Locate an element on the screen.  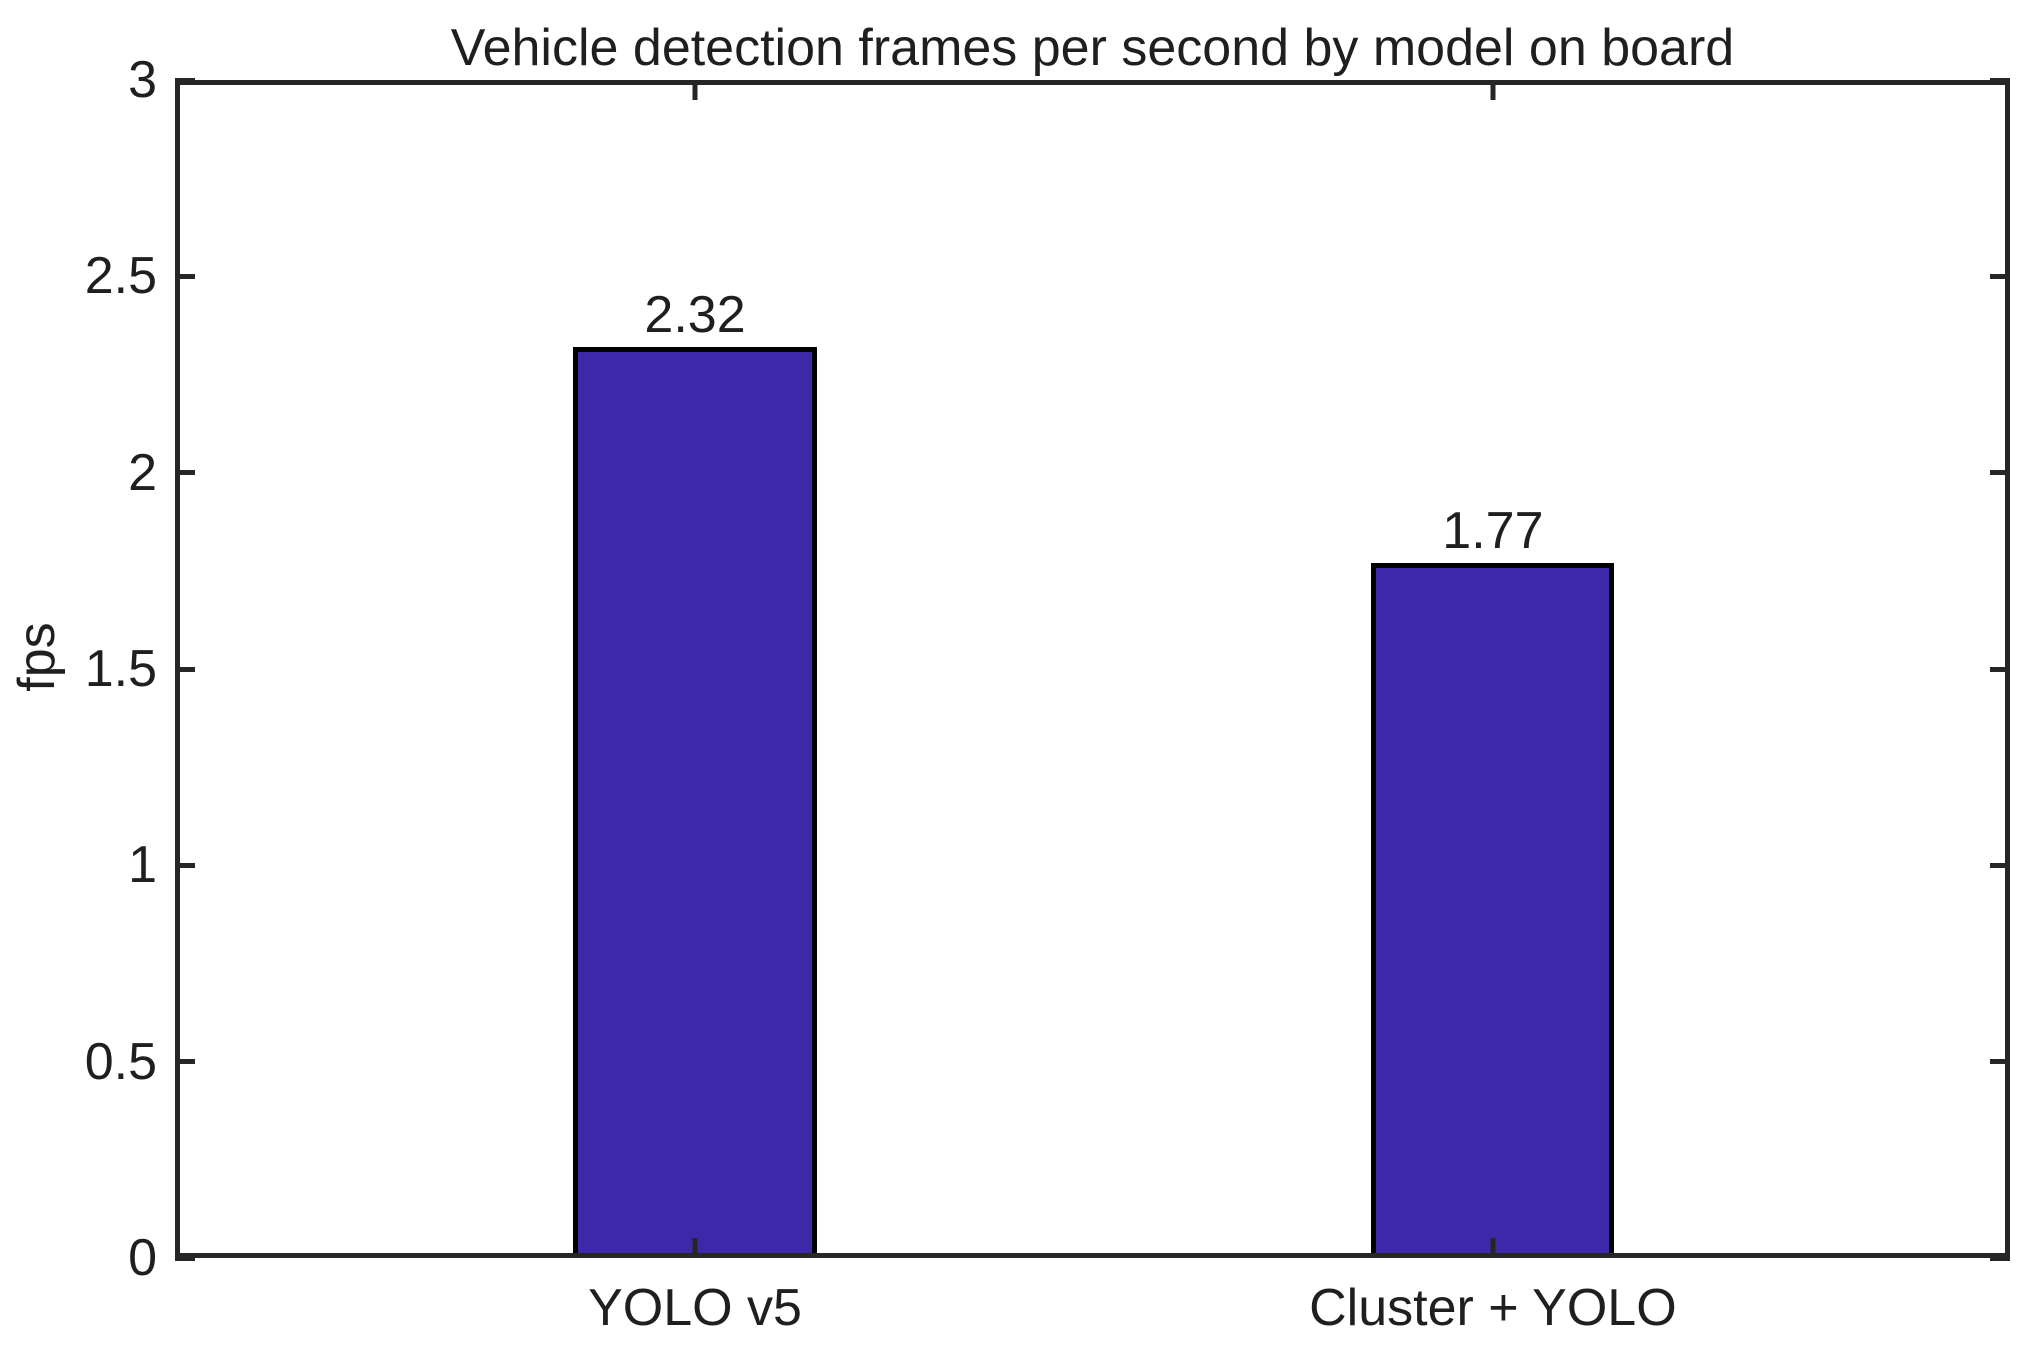
y-tick-label: 0 is located at coordinates (142, 1258).